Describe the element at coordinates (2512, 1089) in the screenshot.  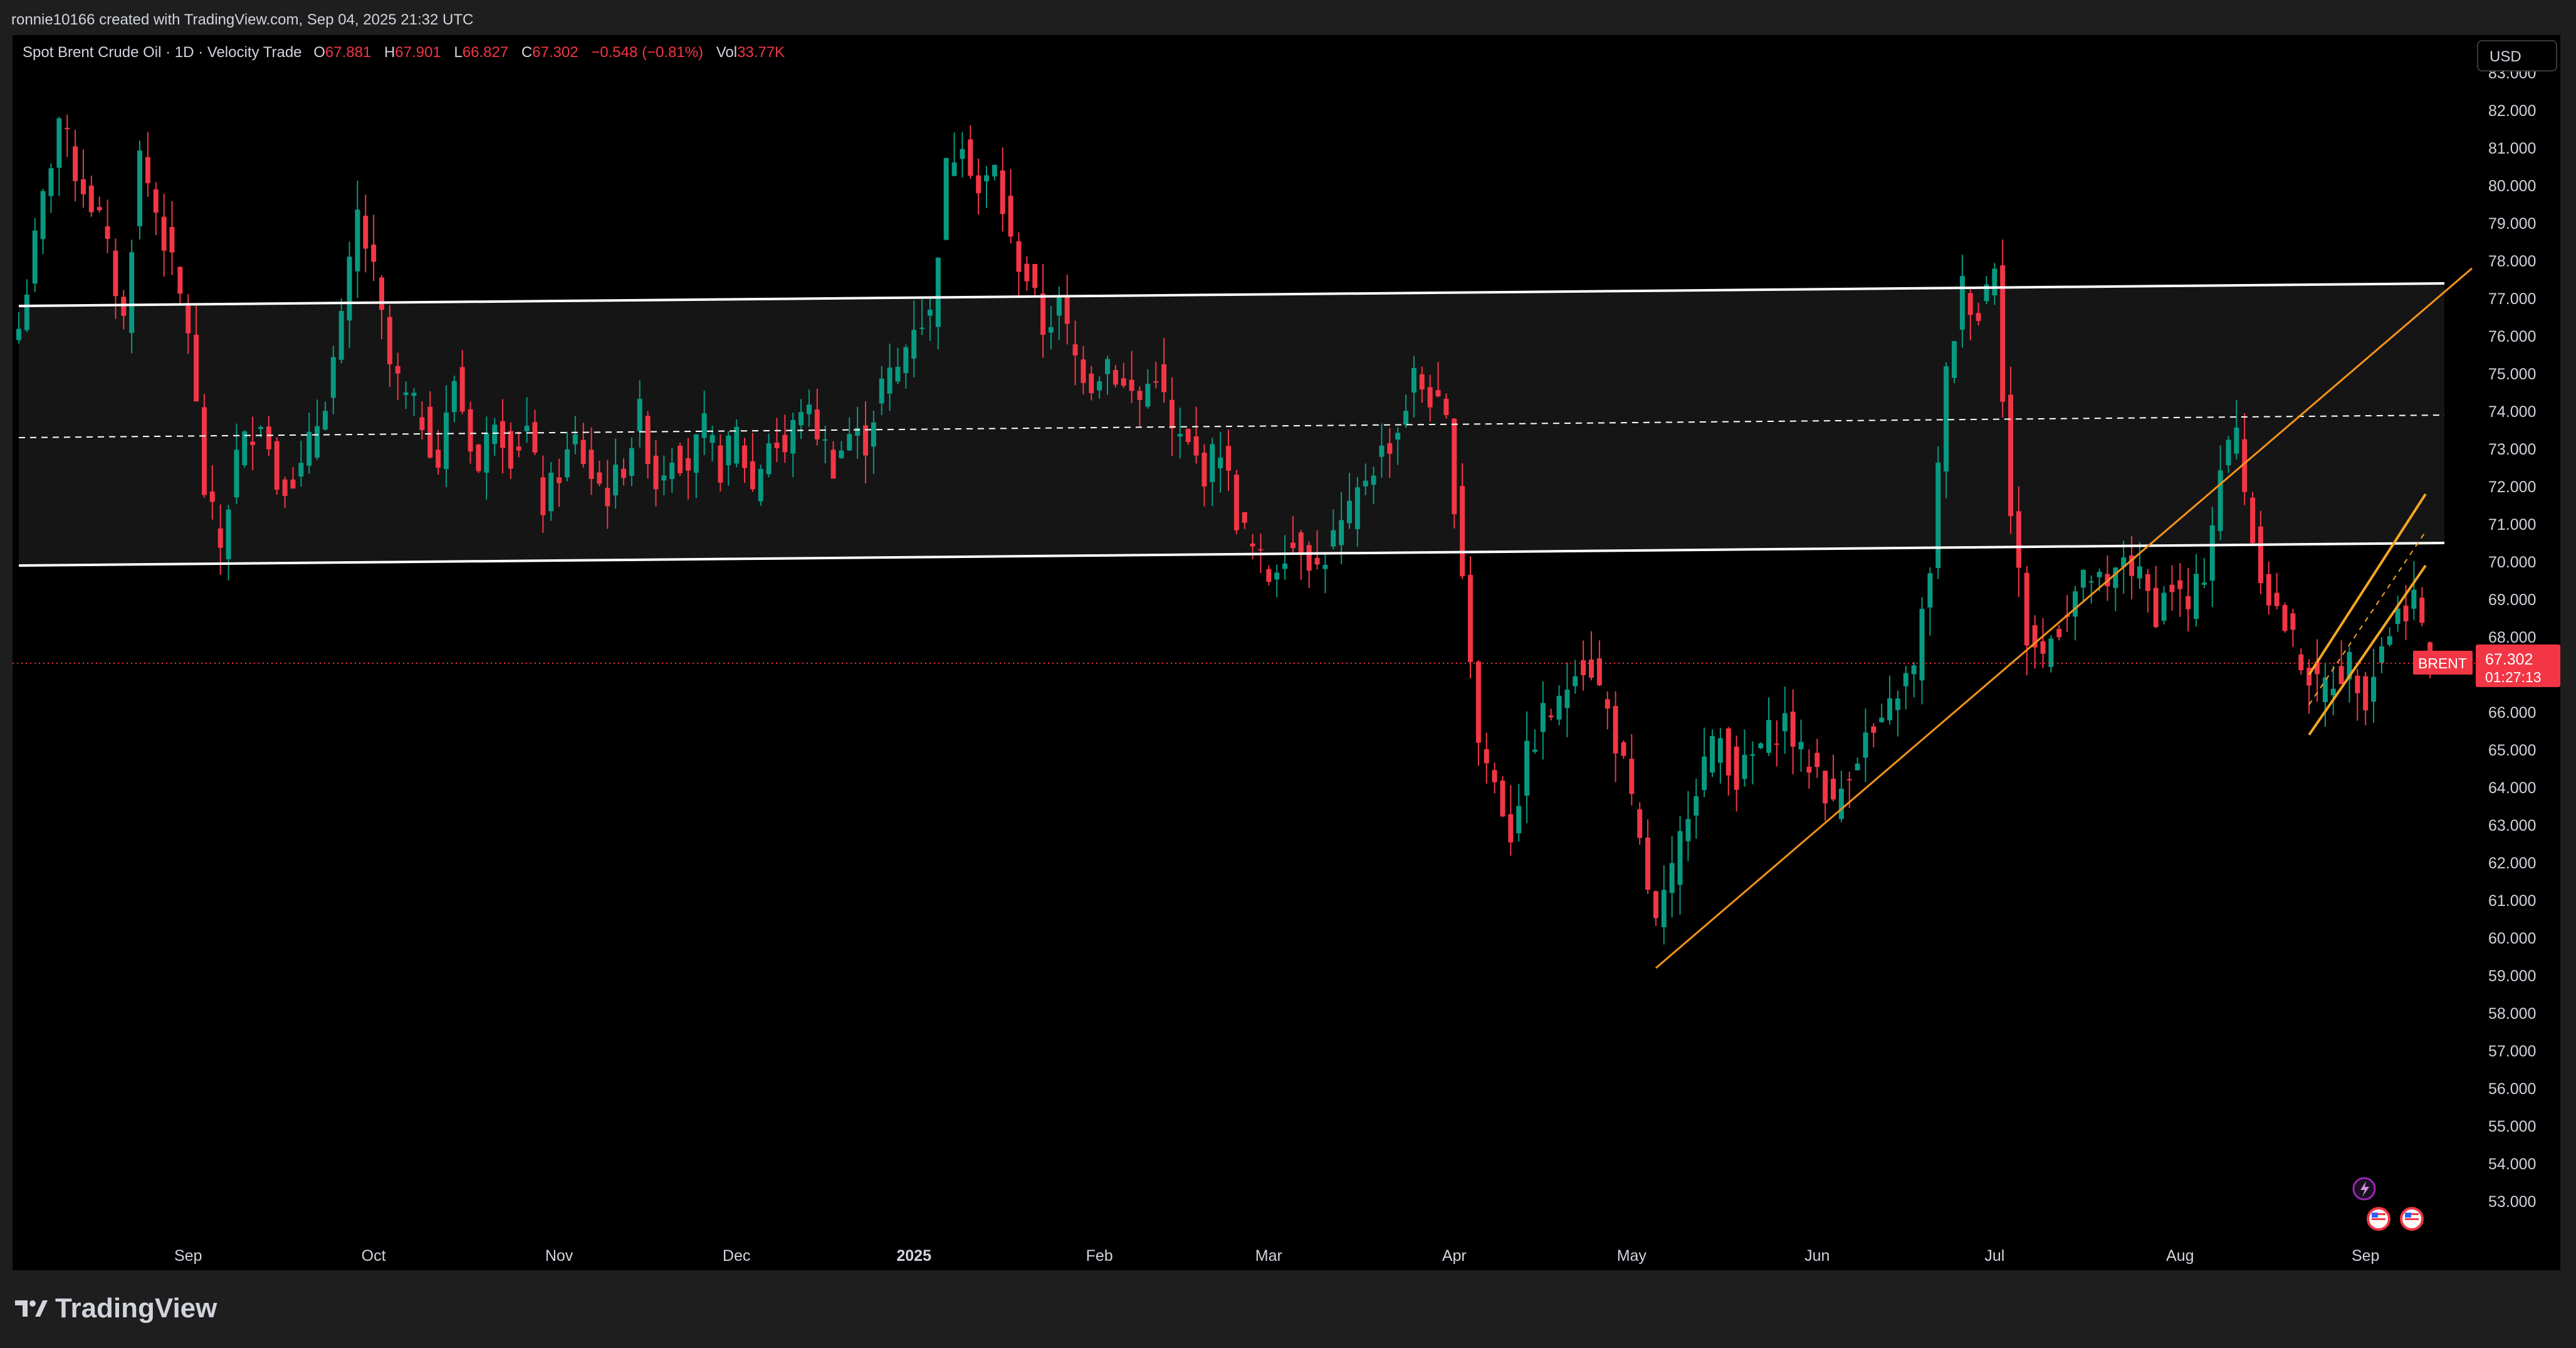
I see `y-tick-label: 56.000` at that location.